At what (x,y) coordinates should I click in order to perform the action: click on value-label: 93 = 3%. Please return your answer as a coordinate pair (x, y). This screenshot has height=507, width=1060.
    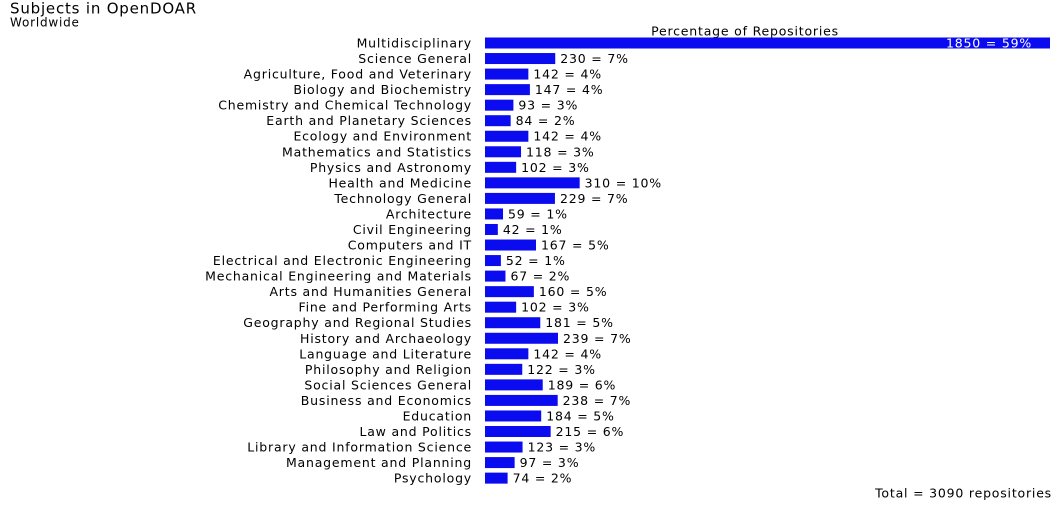
    Looking at the image, I should click on (548, 105).